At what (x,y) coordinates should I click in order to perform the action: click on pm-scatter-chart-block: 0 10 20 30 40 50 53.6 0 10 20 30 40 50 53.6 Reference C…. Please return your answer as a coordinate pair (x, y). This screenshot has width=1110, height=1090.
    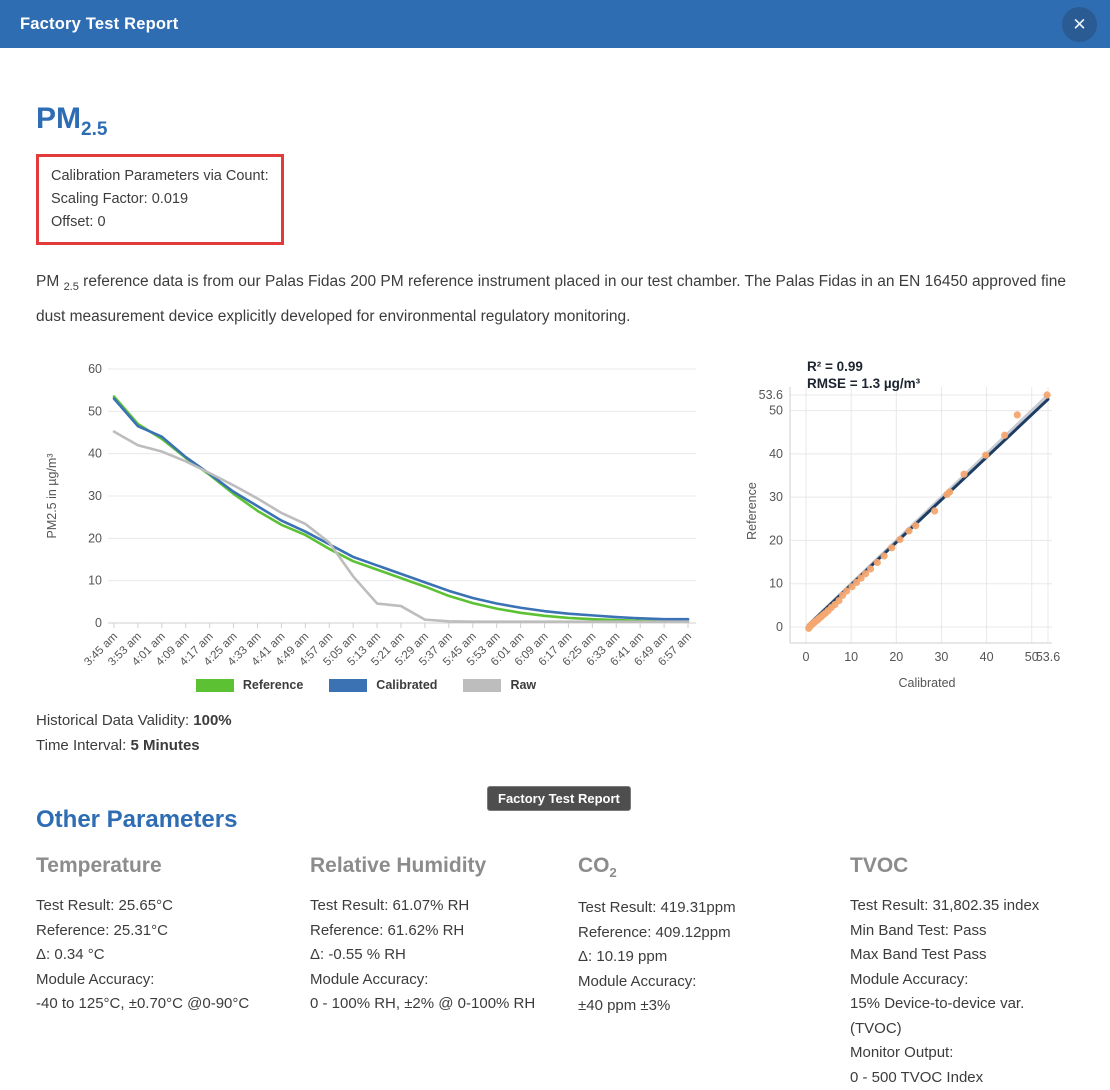
    Looking at the image, I should click on (907, 526).